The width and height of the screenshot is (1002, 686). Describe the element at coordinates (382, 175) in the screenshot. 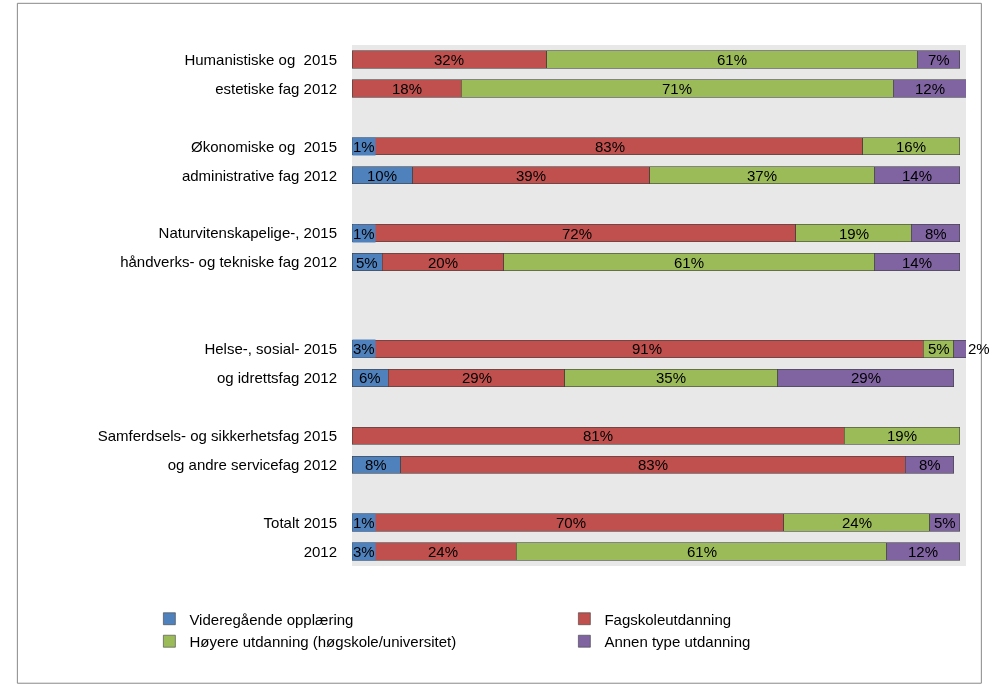

I see `data-label: 10%` at that location.